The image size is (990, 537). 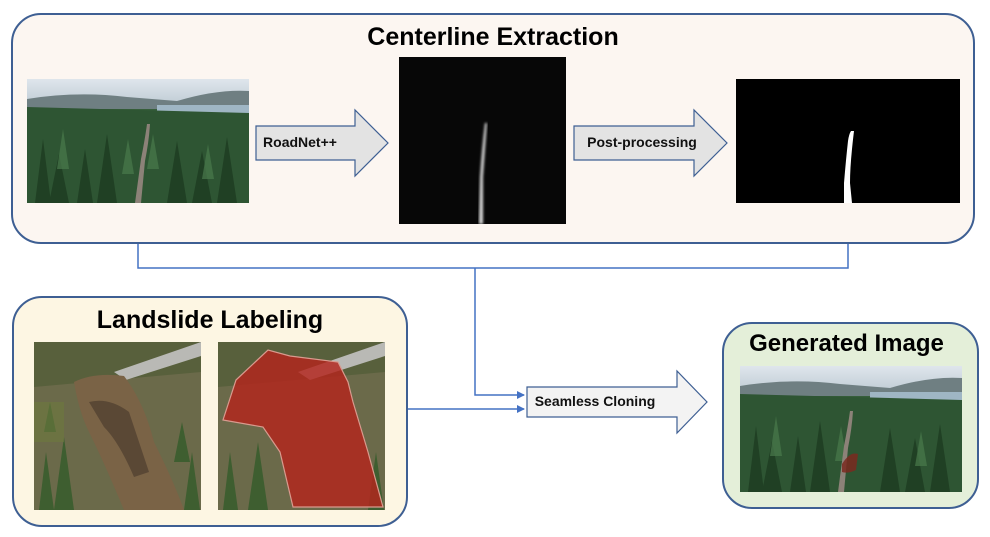 I want to click on roadnet-label: RoadNet++, so click(x=300, y=142).